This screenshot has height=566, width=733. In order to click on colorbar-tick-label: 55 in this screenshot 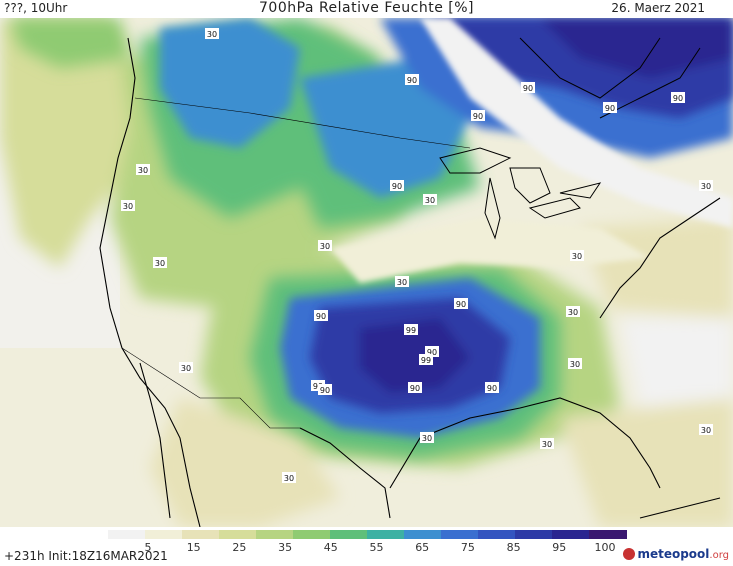, I will do `click(376, 547)`.